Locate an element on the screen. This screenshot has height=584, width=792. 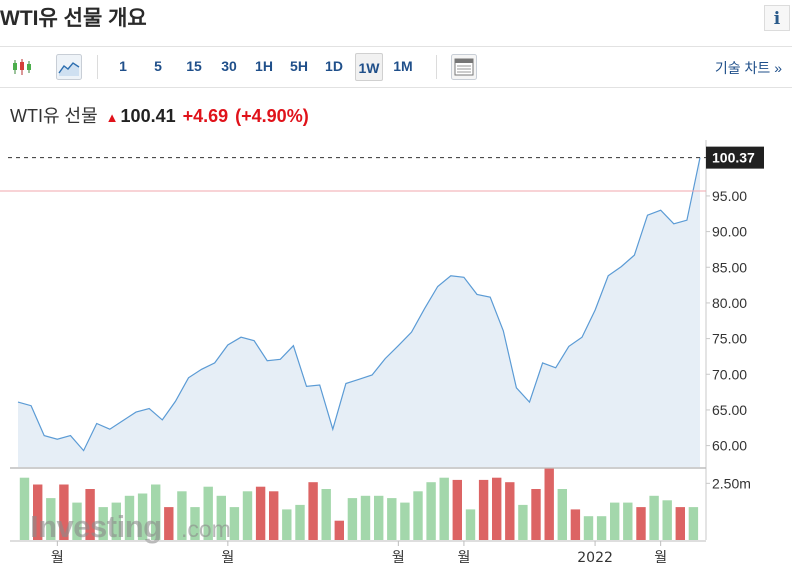
last-price-label: 100.37 is located at coordinates (733, 158).